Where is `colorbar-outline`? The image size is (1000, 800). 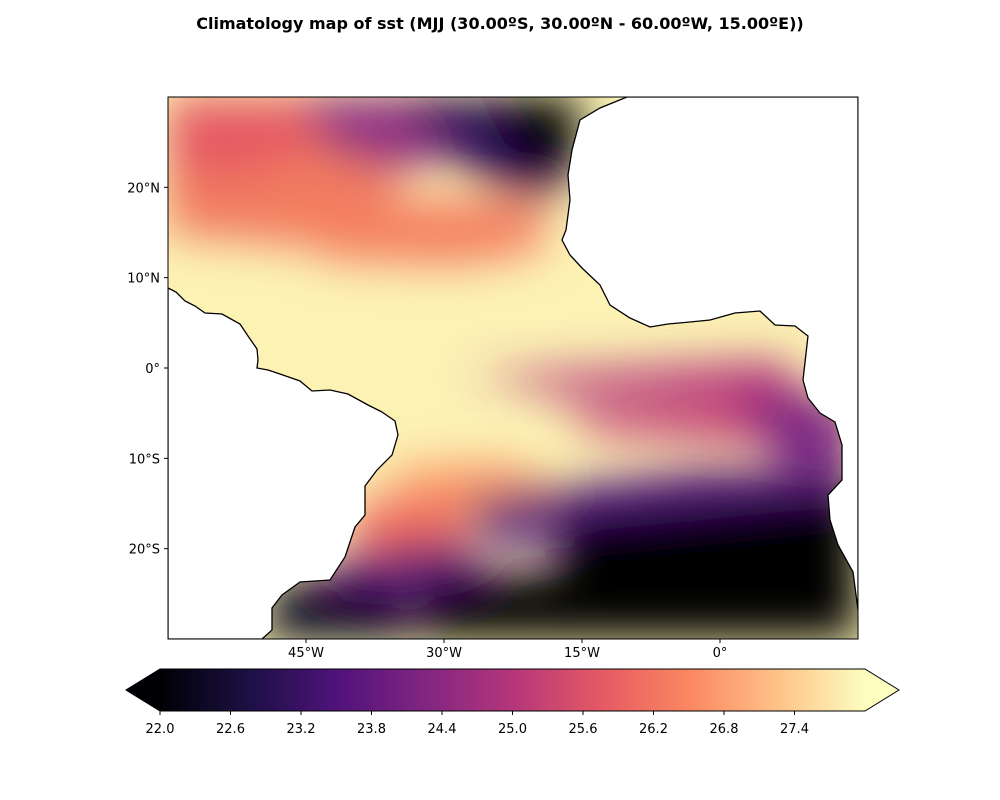
colorbar-outline is located at coordinates (512, 690).